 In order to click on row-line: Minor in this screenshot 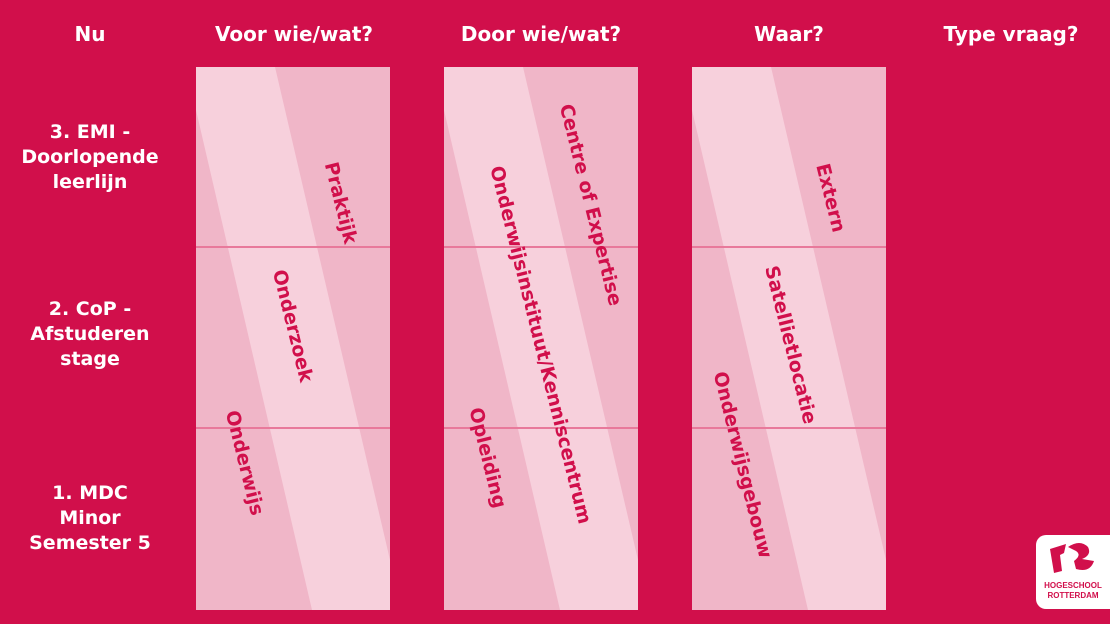, I will do `click(90, 518)`.